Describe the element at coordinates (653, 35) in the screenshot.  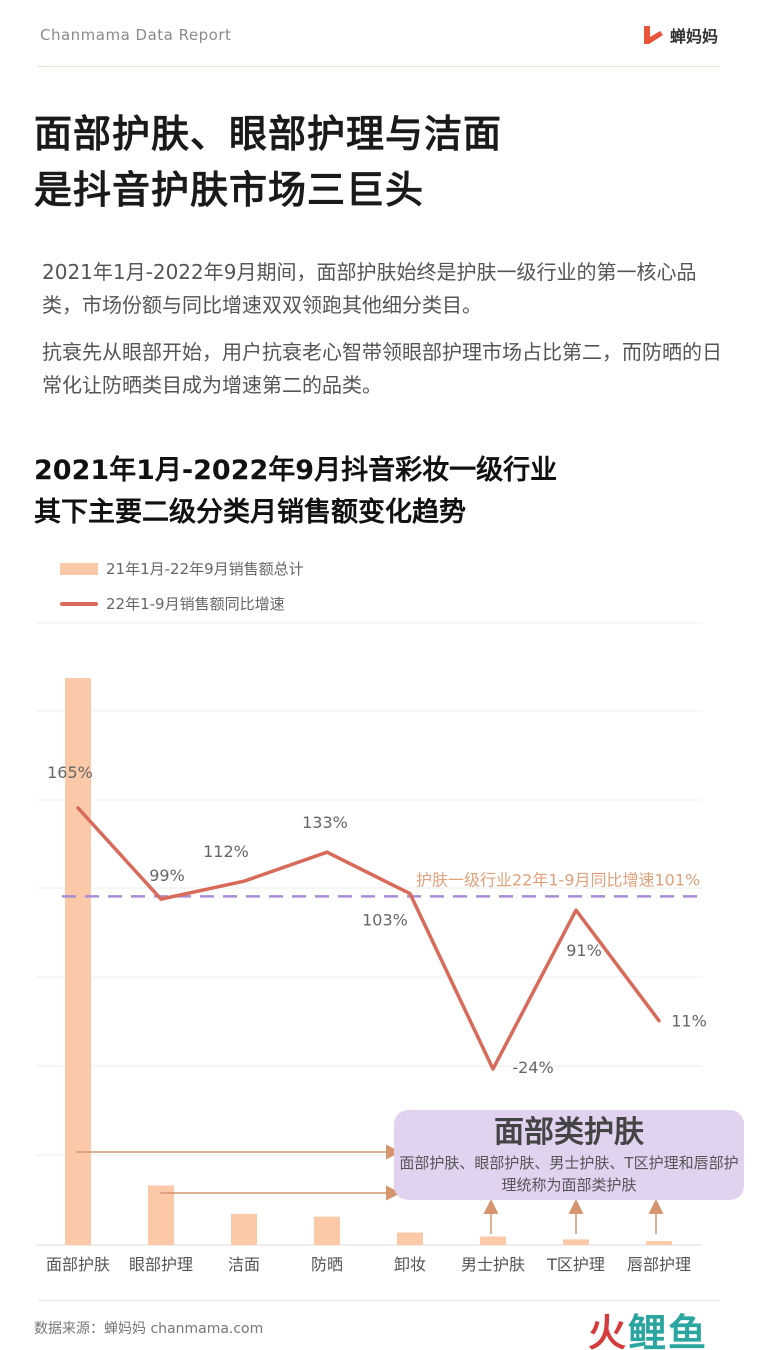
I see `chanmama-logo-icon` at that location.